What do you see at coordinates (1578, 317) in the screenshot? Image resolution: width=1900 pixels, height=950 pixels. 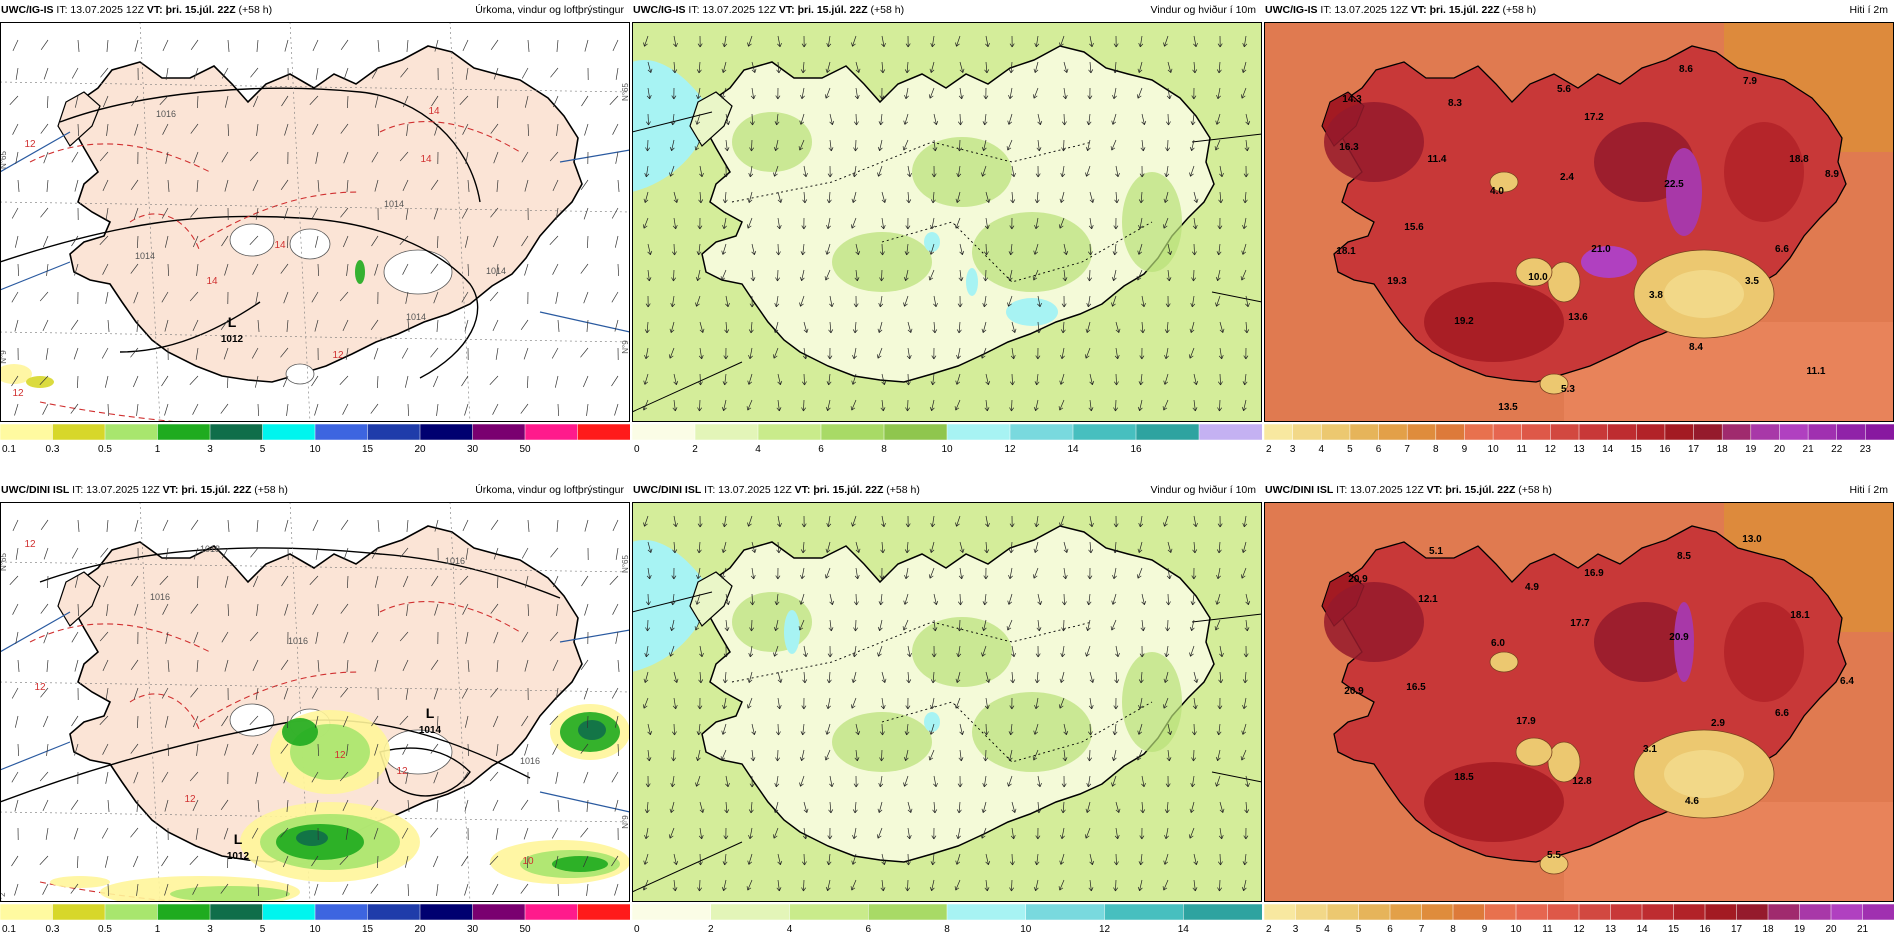 I see `temperature-value-label: 13.6` at bounding box center [1578, 317].